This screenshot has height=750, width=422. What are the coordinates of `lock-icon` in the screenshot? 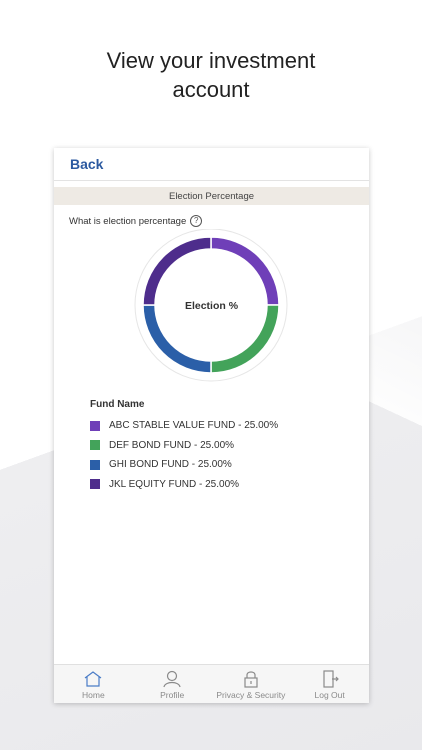 It's located at (251, 679).